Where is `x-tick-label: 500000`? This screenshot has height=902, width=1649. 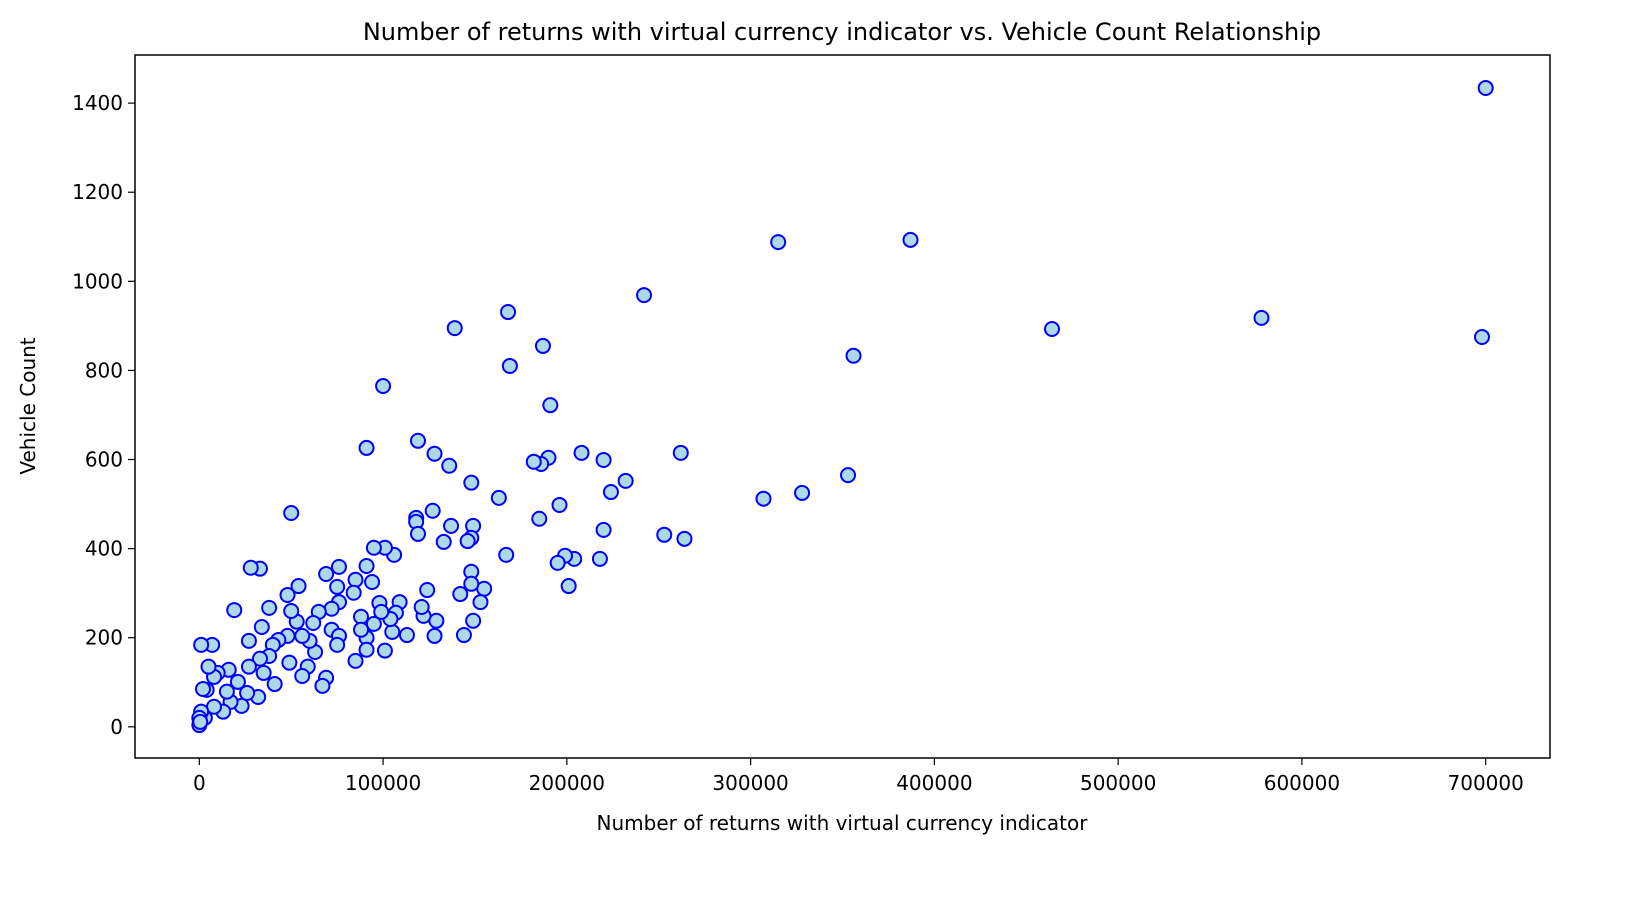 x-tick-label: 500000 is located at coordinates (1118, 783).